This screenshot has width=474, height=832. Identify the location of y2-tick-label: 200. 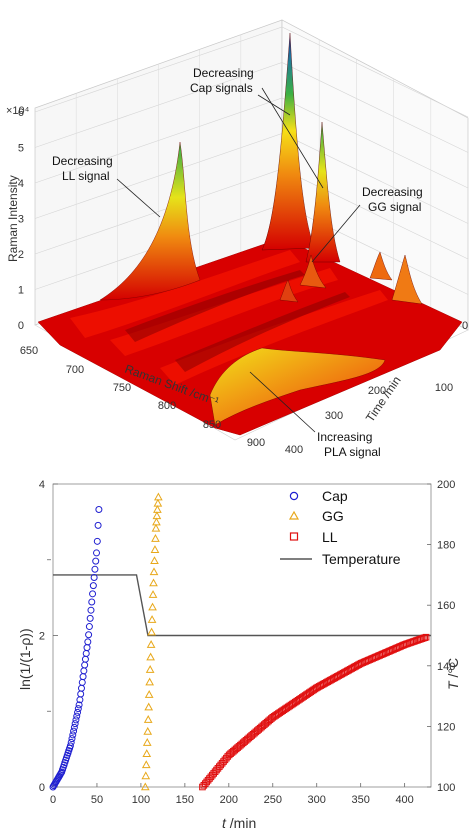
(446, 485).